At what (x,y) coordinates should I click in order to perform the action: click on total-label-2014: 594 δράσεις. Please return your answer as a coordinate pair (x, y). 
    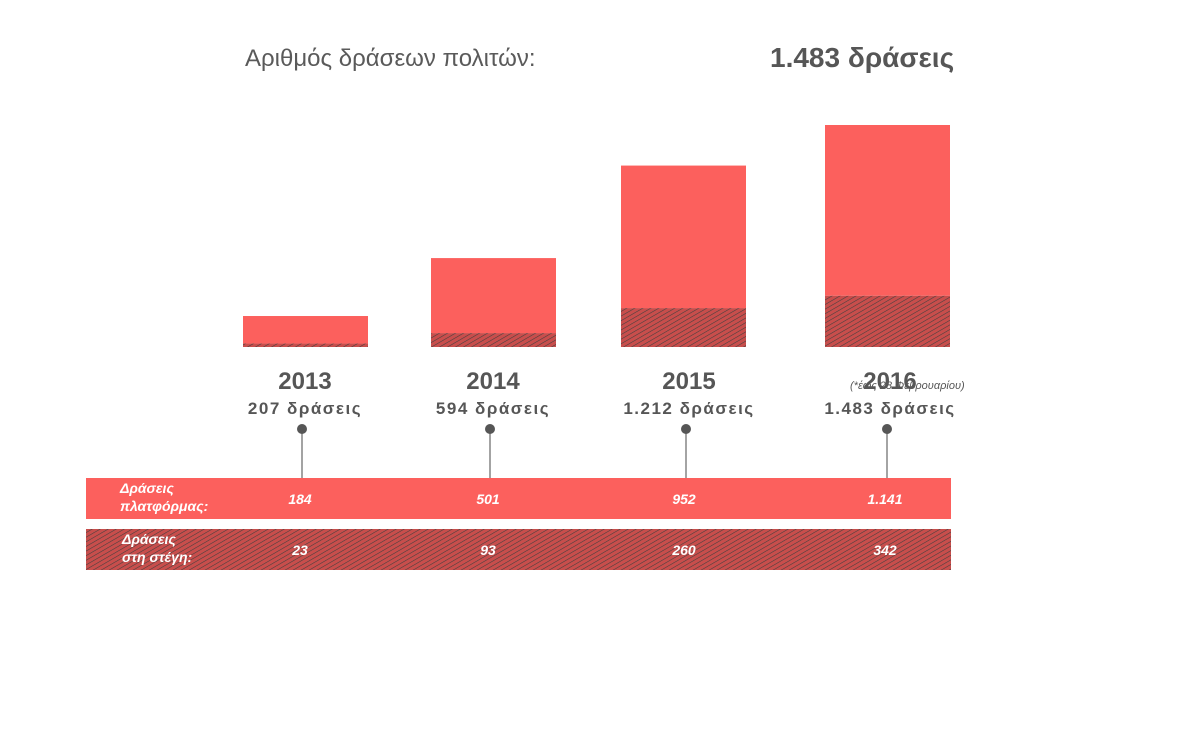
    Looking at the image, I should click on (493, 408).